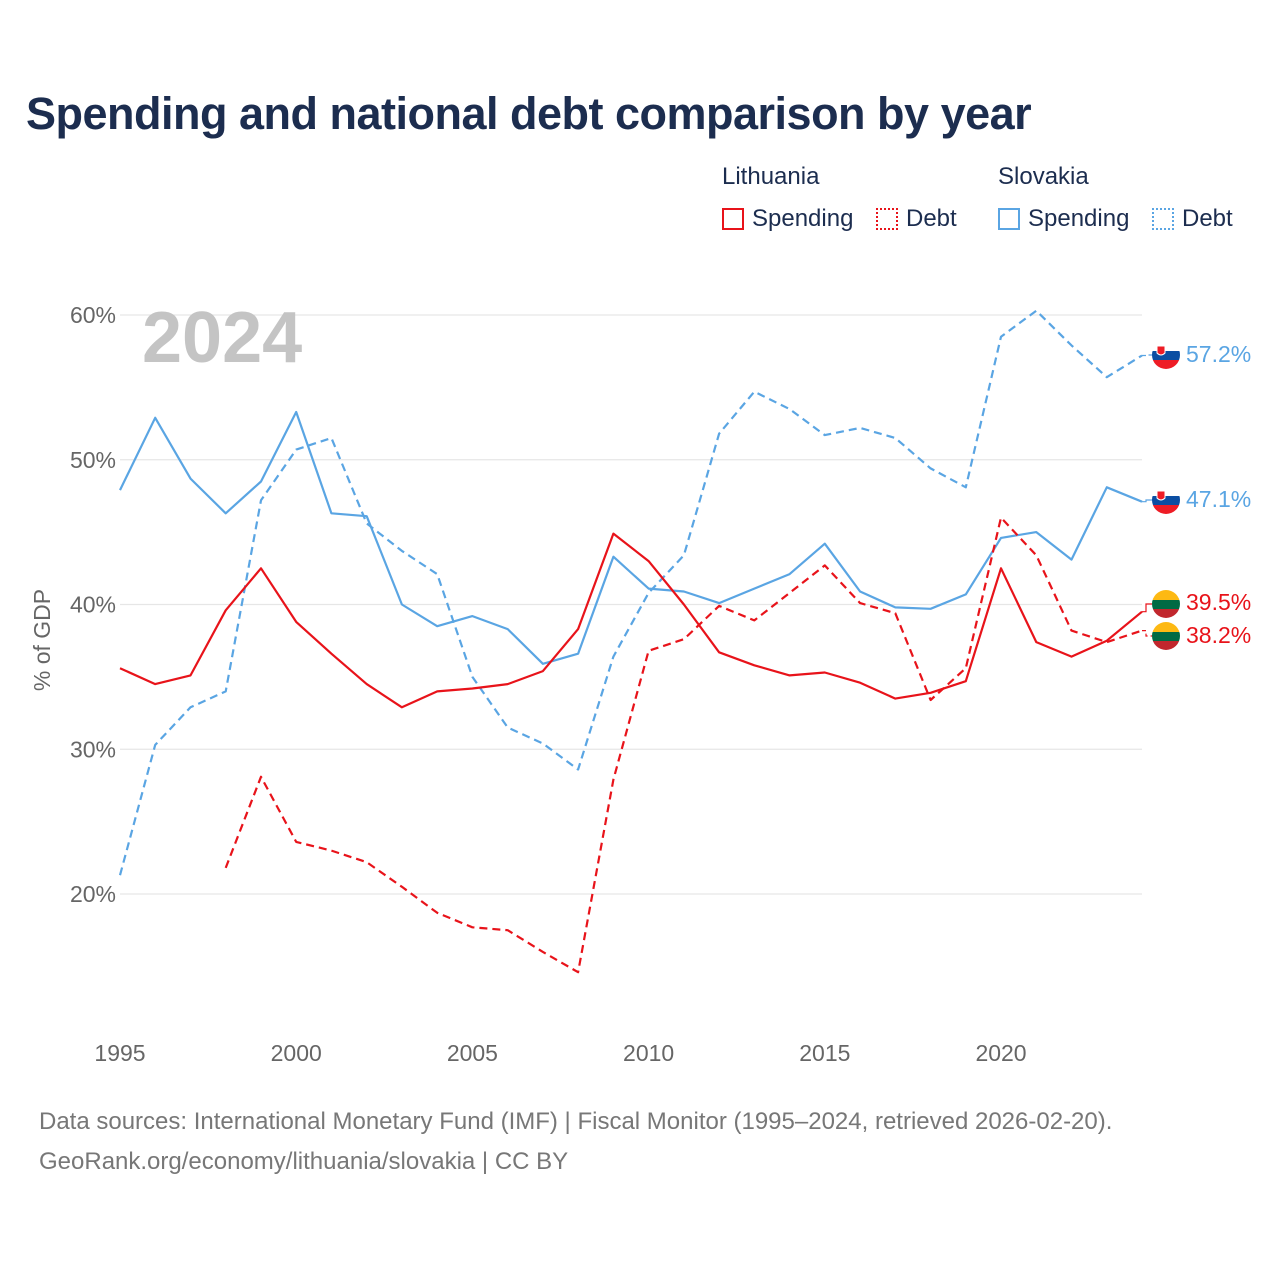 This screenshot has height=1280, width=1280. Describe the element at coordinates (771, 176) in the screenshot. I see `legend-country-lithuania: Lithuania` at that location.